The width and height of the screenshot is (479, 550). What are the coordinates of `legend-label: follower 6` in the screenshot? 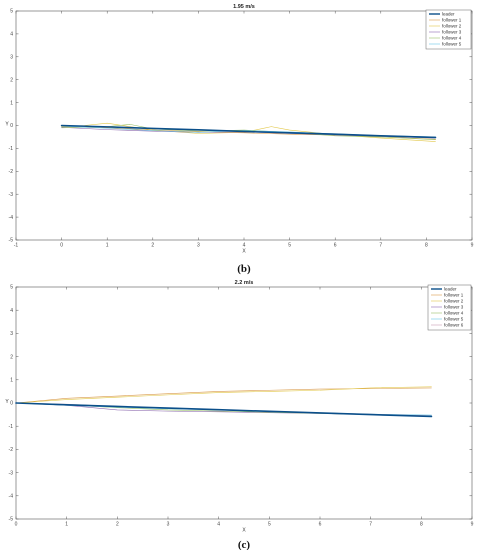 It's located at (454, 325).